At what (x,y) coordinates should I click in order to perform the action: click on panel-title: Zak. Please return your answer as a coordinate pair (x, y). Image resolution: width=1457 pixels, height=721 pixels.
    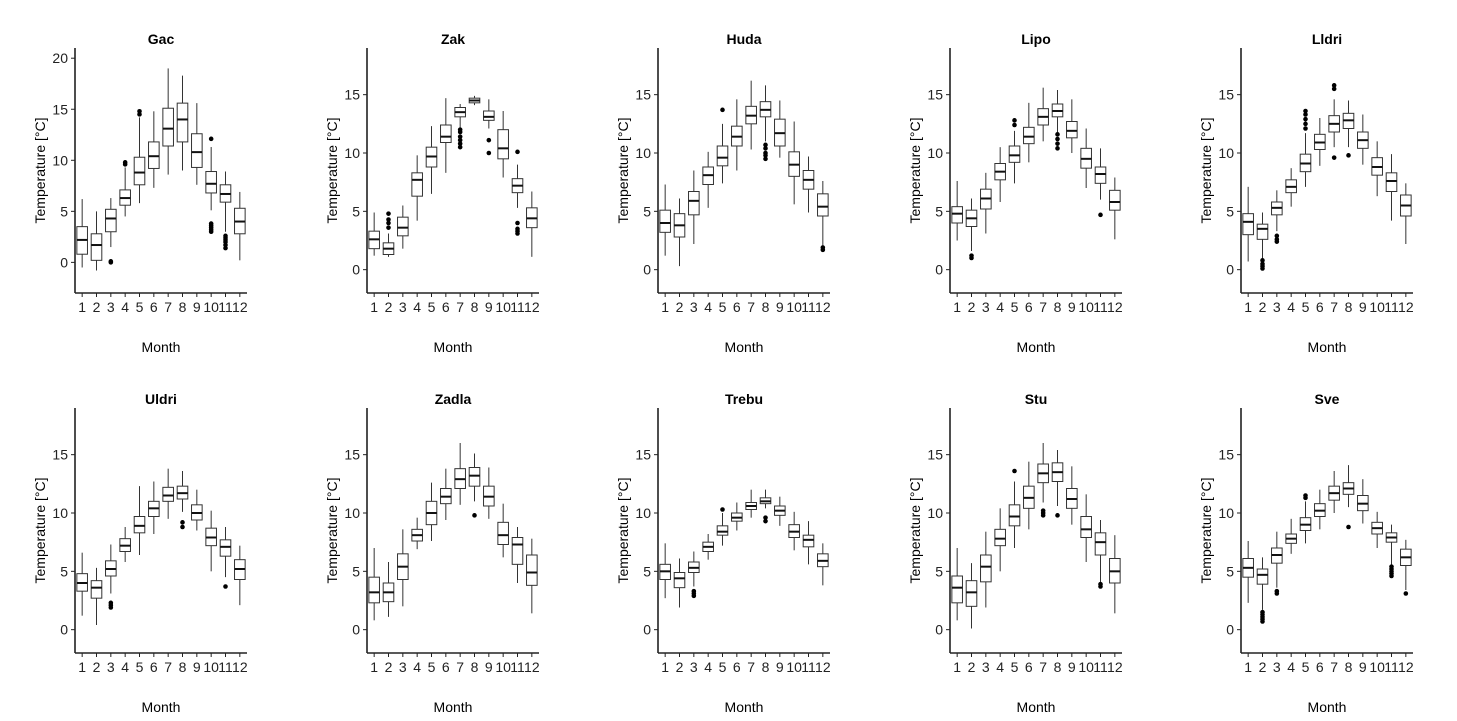
    Looking at the image, I should click on (453, 39).